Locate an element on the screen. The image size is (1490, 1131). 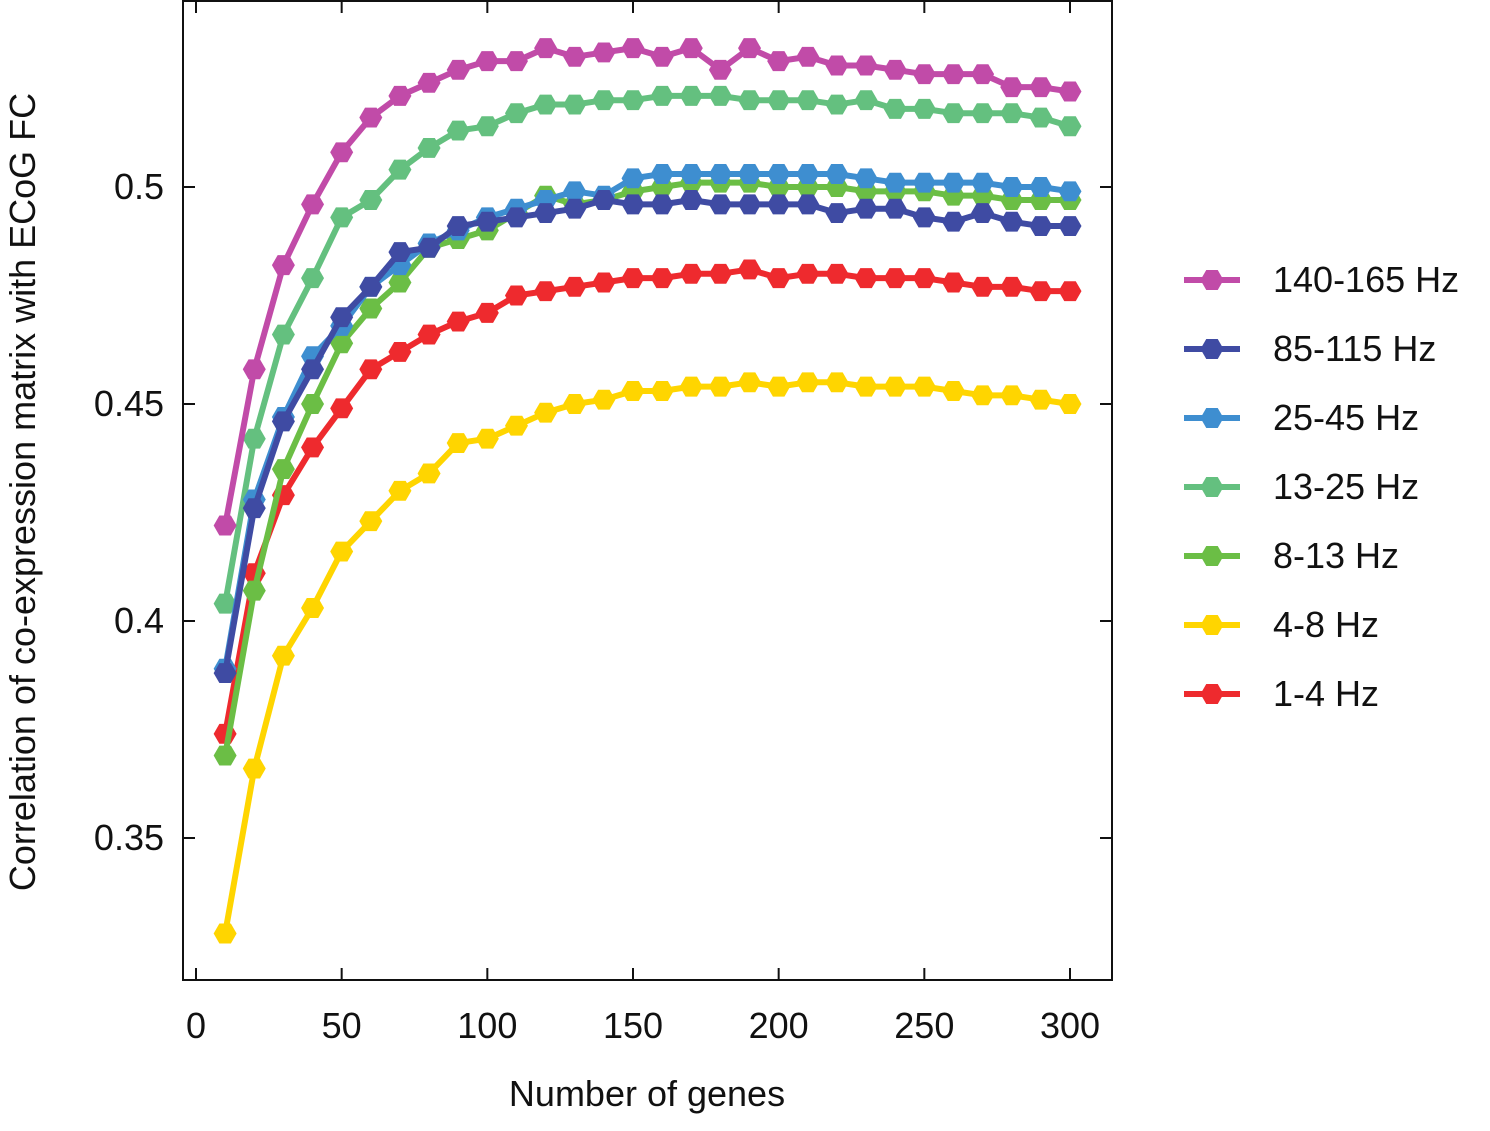
x-tick-label: 250 is located at coordinates (924, 1025).